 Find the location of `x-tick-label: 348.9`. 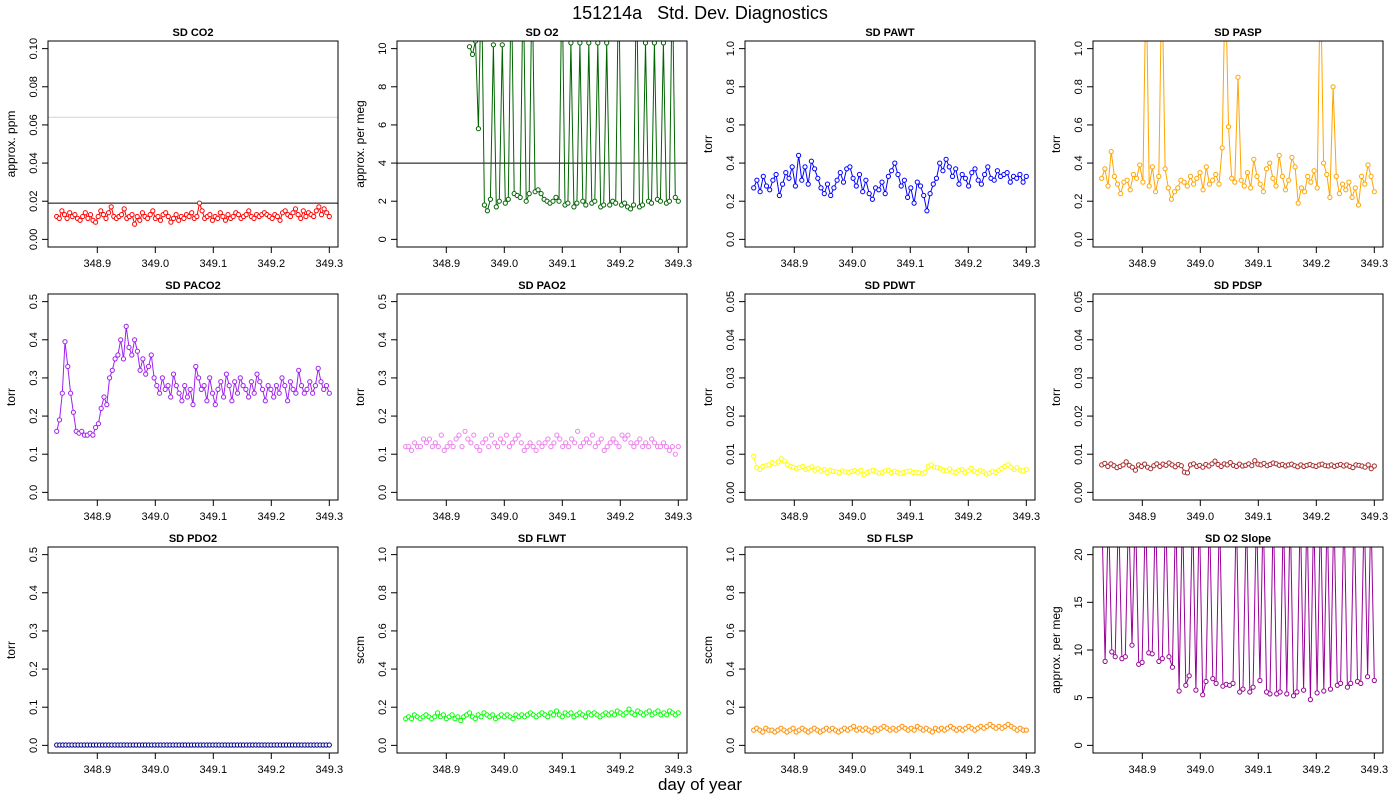

x-tick-label: 348.9 is located at coordinates (98, 264).